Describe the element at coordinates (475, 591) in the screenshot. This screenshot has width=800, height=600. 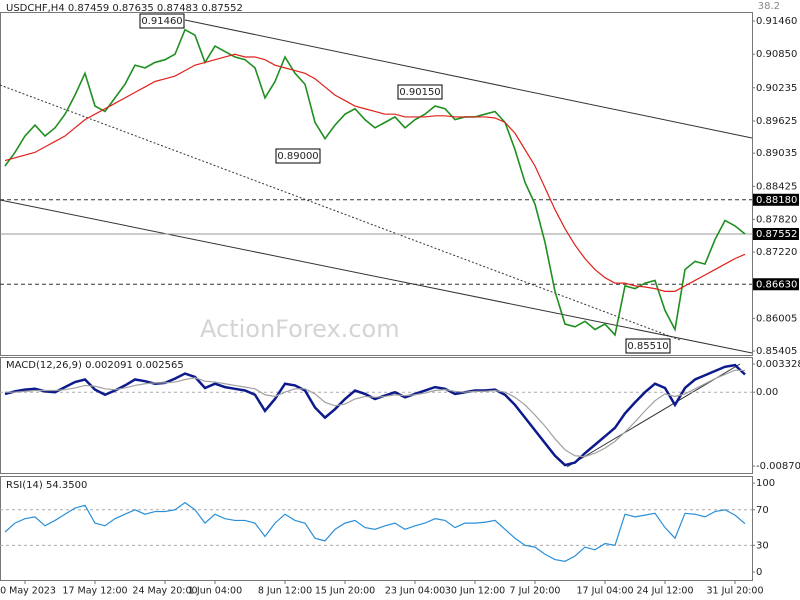
I see `x-tick-label: 30 Jun 12:00` at that location.